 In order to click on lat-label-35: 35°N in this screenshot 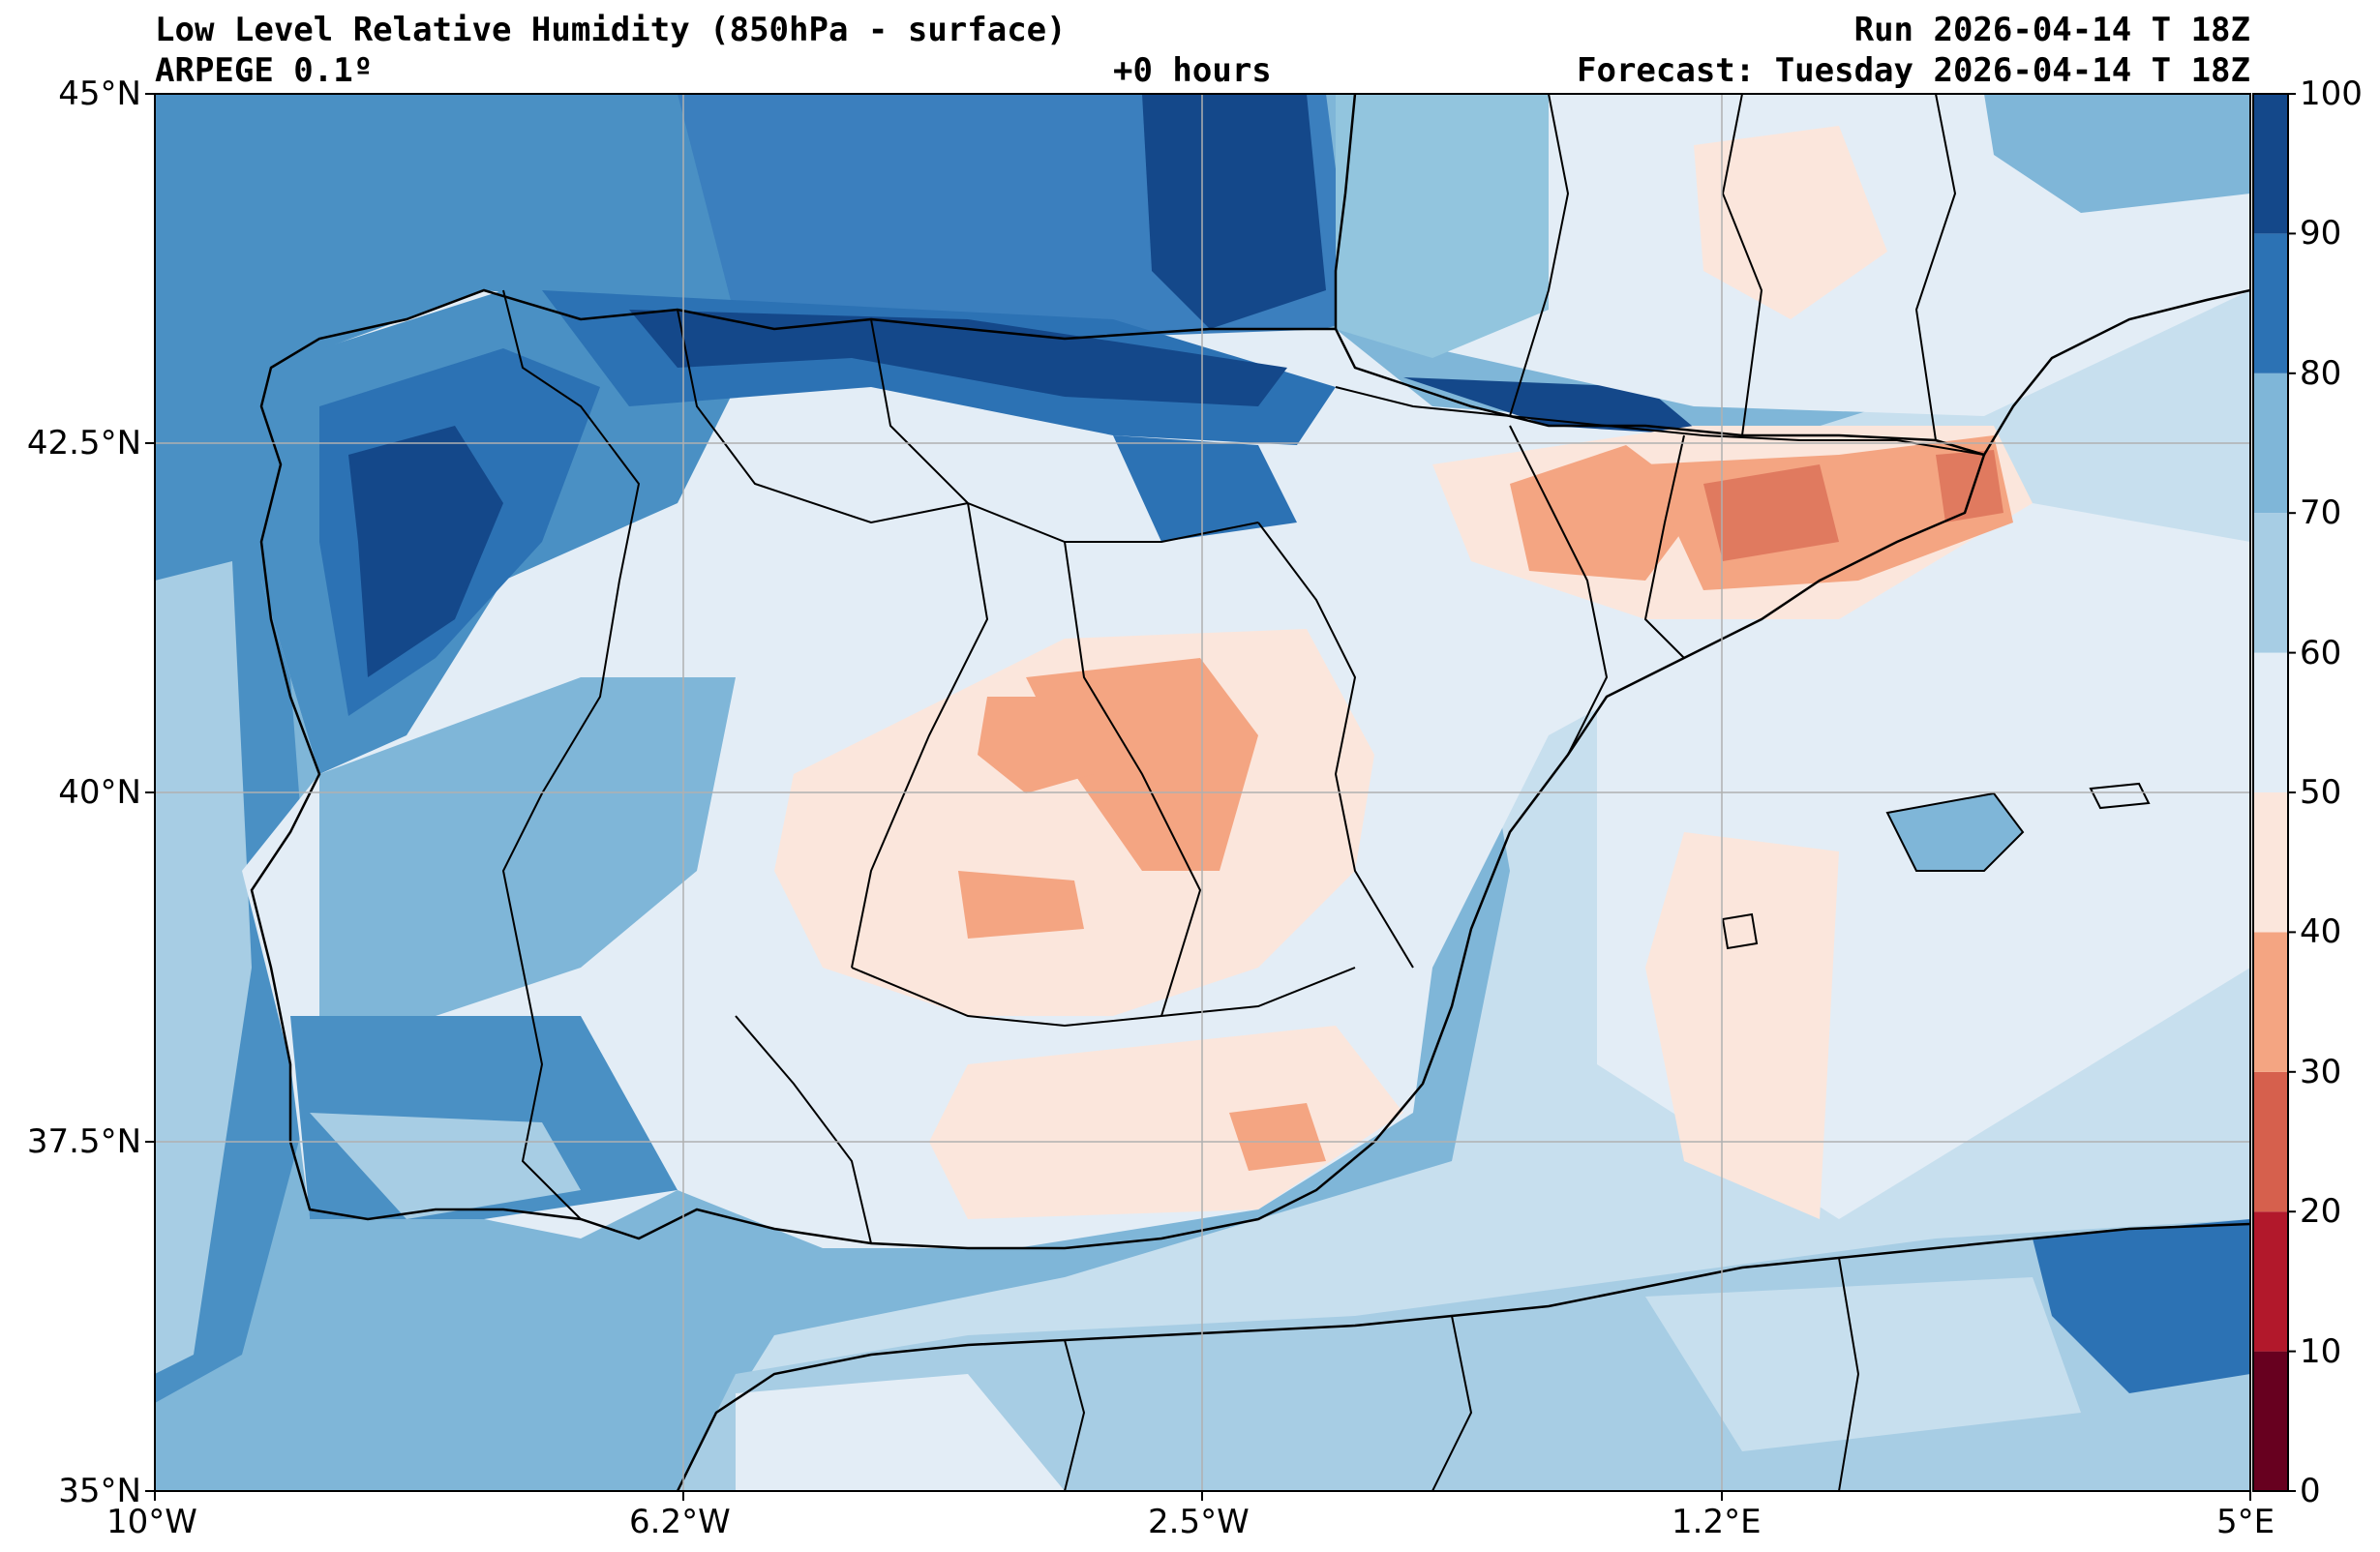, I will do `click(99, 1491)`.